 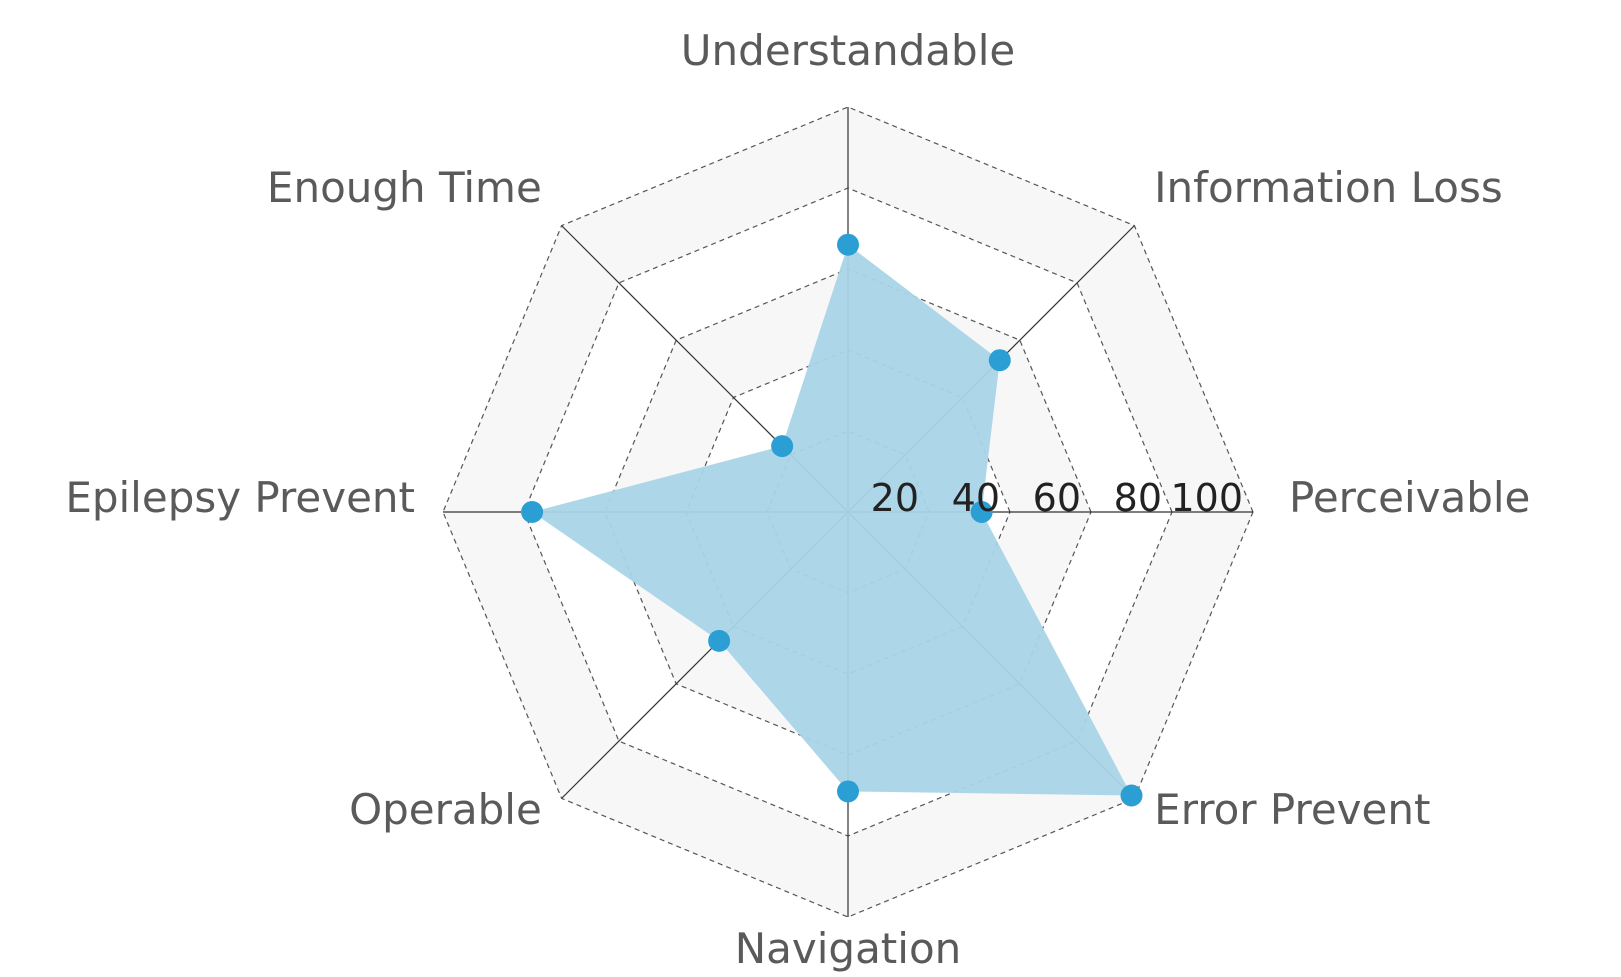 What do you see at coordinates (976, 498) in the screenshot?
I see `tick-label-40: 40` at bounding box center [976, 498].